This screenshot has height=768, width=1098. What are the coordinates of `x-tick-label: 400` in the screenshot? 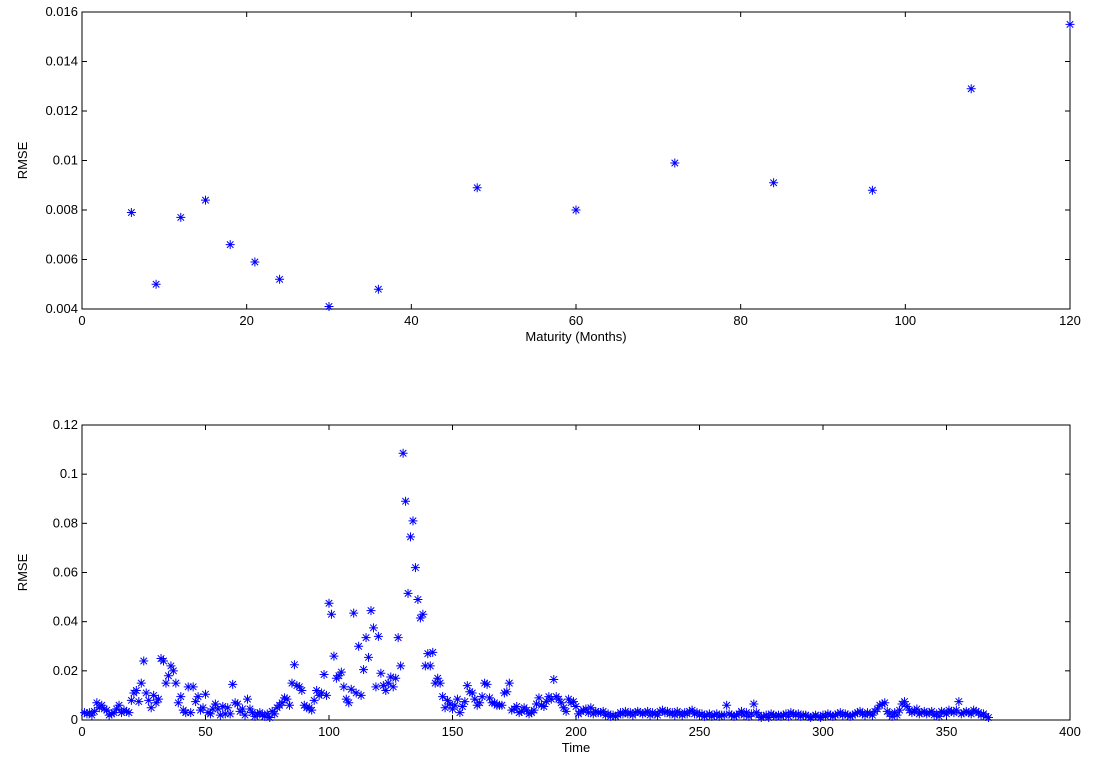 It's located at (1070, 731).